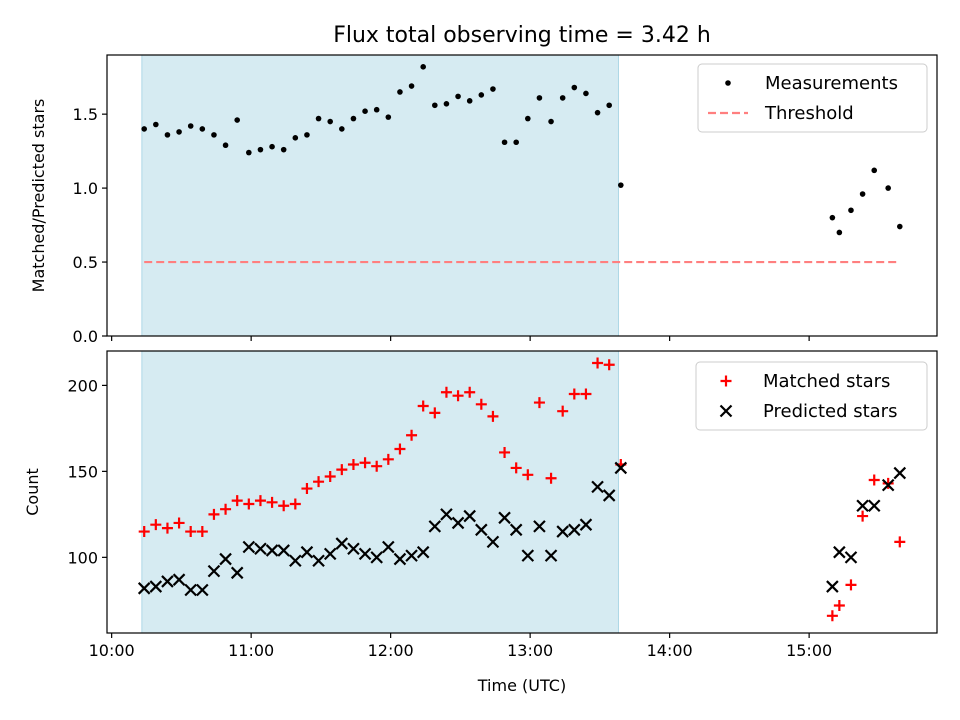 The image size is (960, 720). Describe the element at coordinates (251, 650) in the screenshot. I see `x-tick-label: 11:00` at that location.